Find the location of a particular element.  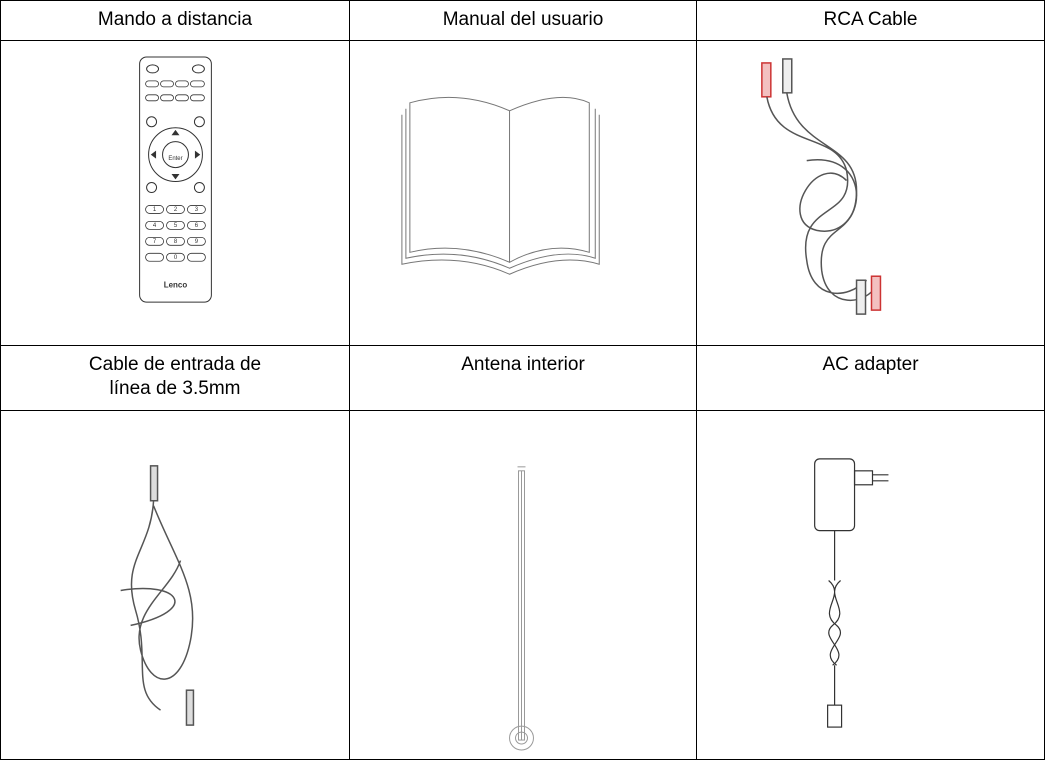

remote-brand: Lenco is located at coordinates (176, 284).